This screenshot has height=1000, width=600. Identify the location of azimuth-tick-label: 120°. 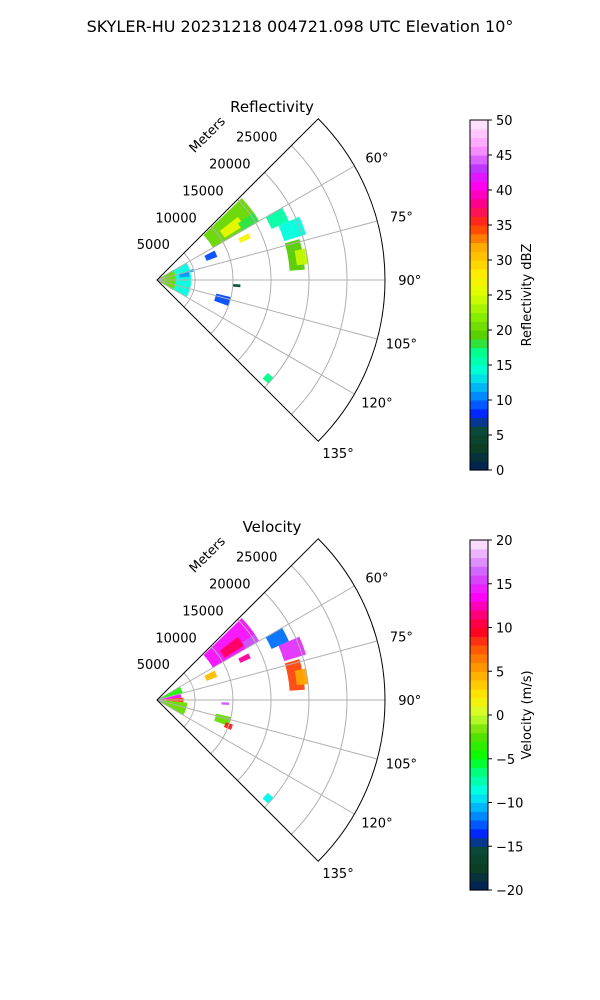
(376, 403).